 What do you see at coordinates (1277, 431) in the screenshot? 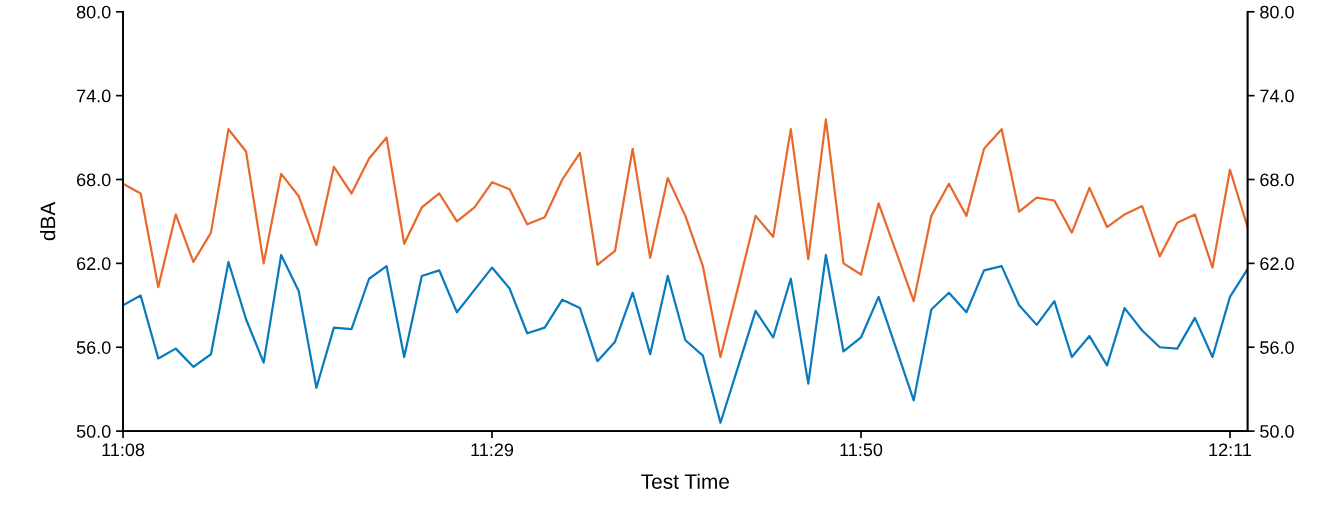
I see `y2-tick-label: 50.0` at bounding box center [1277, 431].